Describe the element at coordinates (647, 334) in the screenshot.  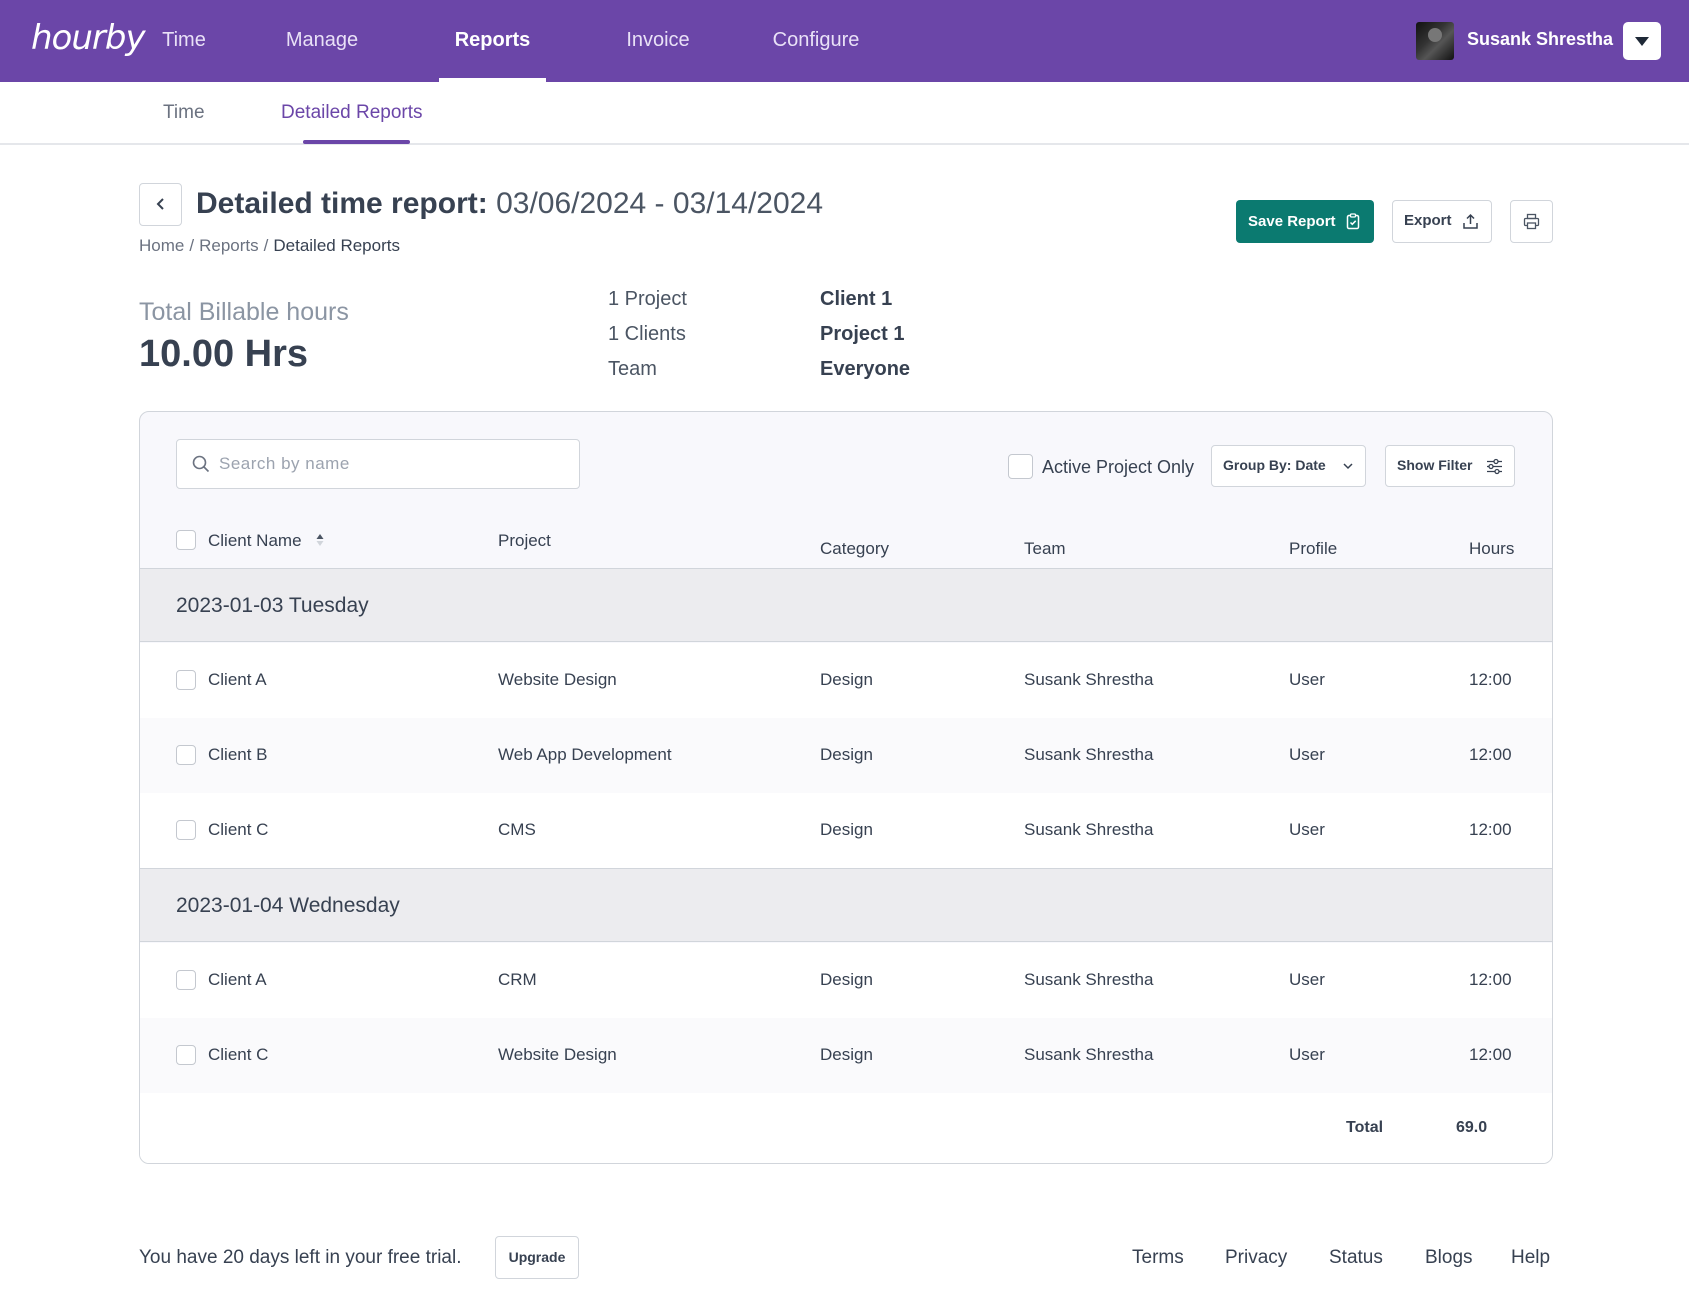
I see `meta-key: 1 Clients` at that location.